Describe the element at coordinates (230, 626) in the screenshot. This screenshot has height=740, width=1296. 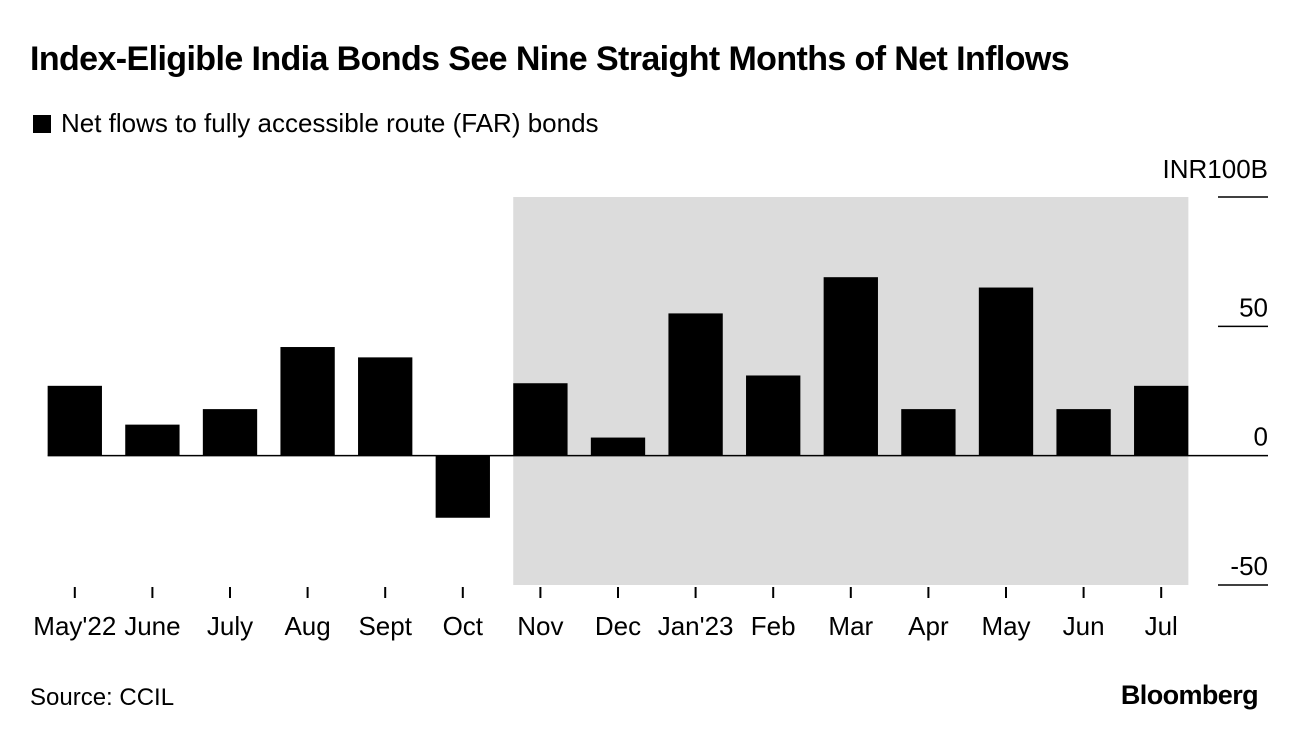
I see `x-tick-label: July` at that location.